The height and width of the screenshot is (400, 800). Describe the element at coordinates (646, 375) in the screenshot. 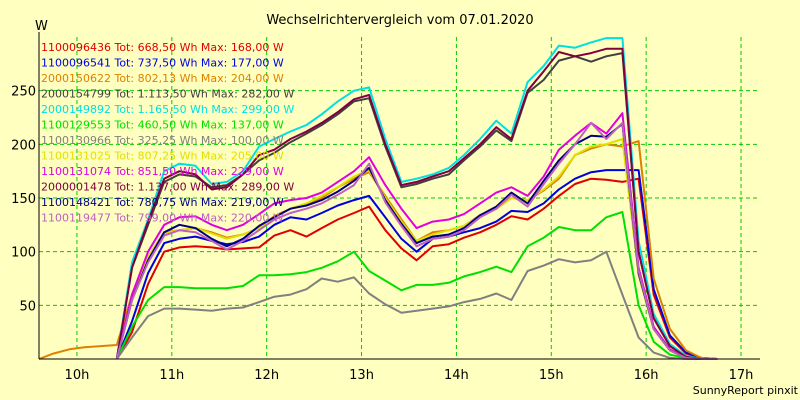

I see `x-tick-label: 16h` at that location.